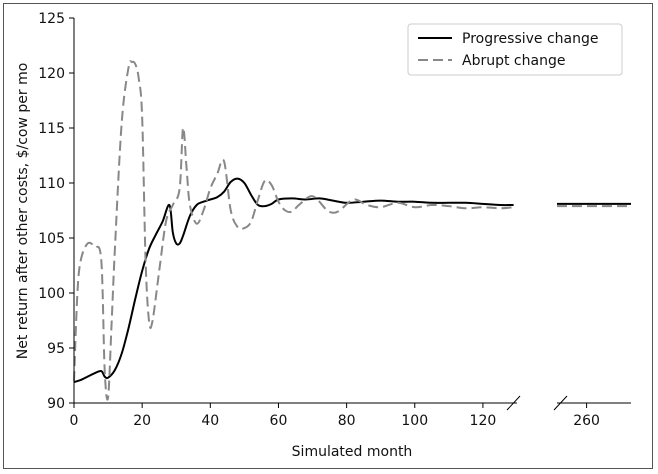  I want to click on legend: Progressive change Abrupt change, so click(515, 49).